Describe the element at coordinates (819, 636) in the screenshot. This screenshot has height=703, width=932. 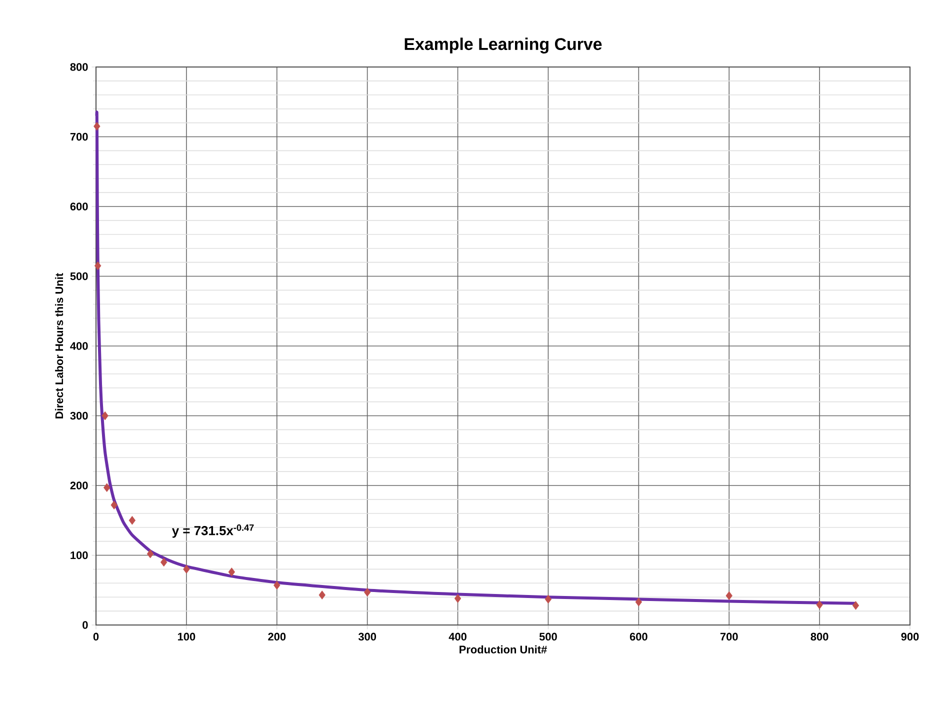
I see `x-tick-label: 800` at that location.